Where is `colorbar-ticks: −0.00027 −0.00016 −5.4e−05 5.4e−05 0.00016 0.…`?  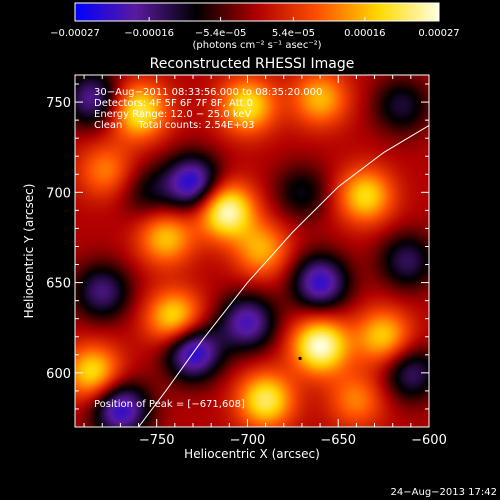 colorbar-ticks: −0.00027 −0.00016 −5.4e−05 5.4e−05 0.00016 0.… is located at coordinates (255, 28).